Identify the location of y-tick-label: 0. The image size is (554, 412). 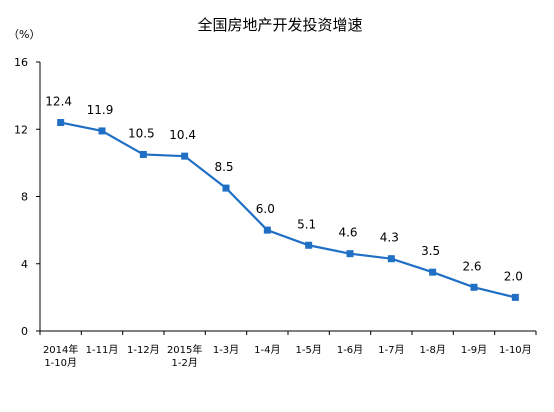
(24, 331).